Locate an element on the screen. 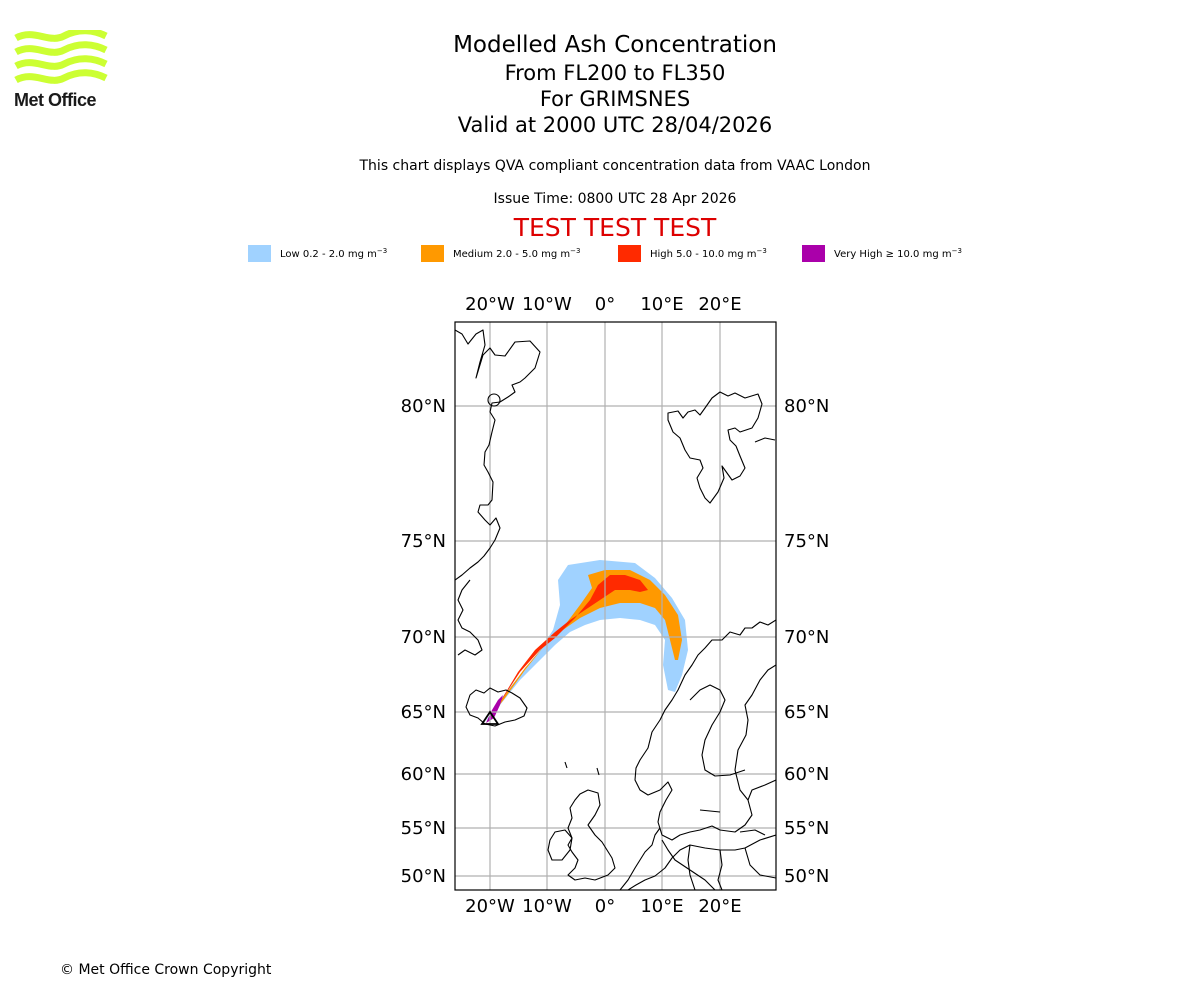 This screenshot has width=1200, height=1000. coast-faroe-shetland is located at coordinates (582, 768).